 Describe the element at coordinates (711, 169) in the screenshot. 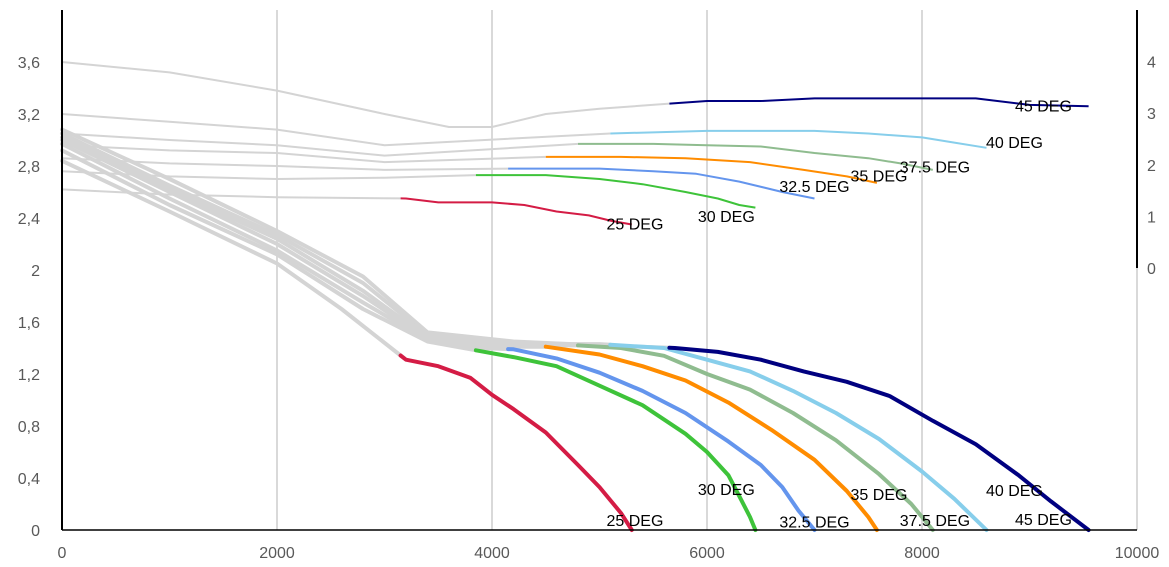

I see `series-35-upper-line` at that location.